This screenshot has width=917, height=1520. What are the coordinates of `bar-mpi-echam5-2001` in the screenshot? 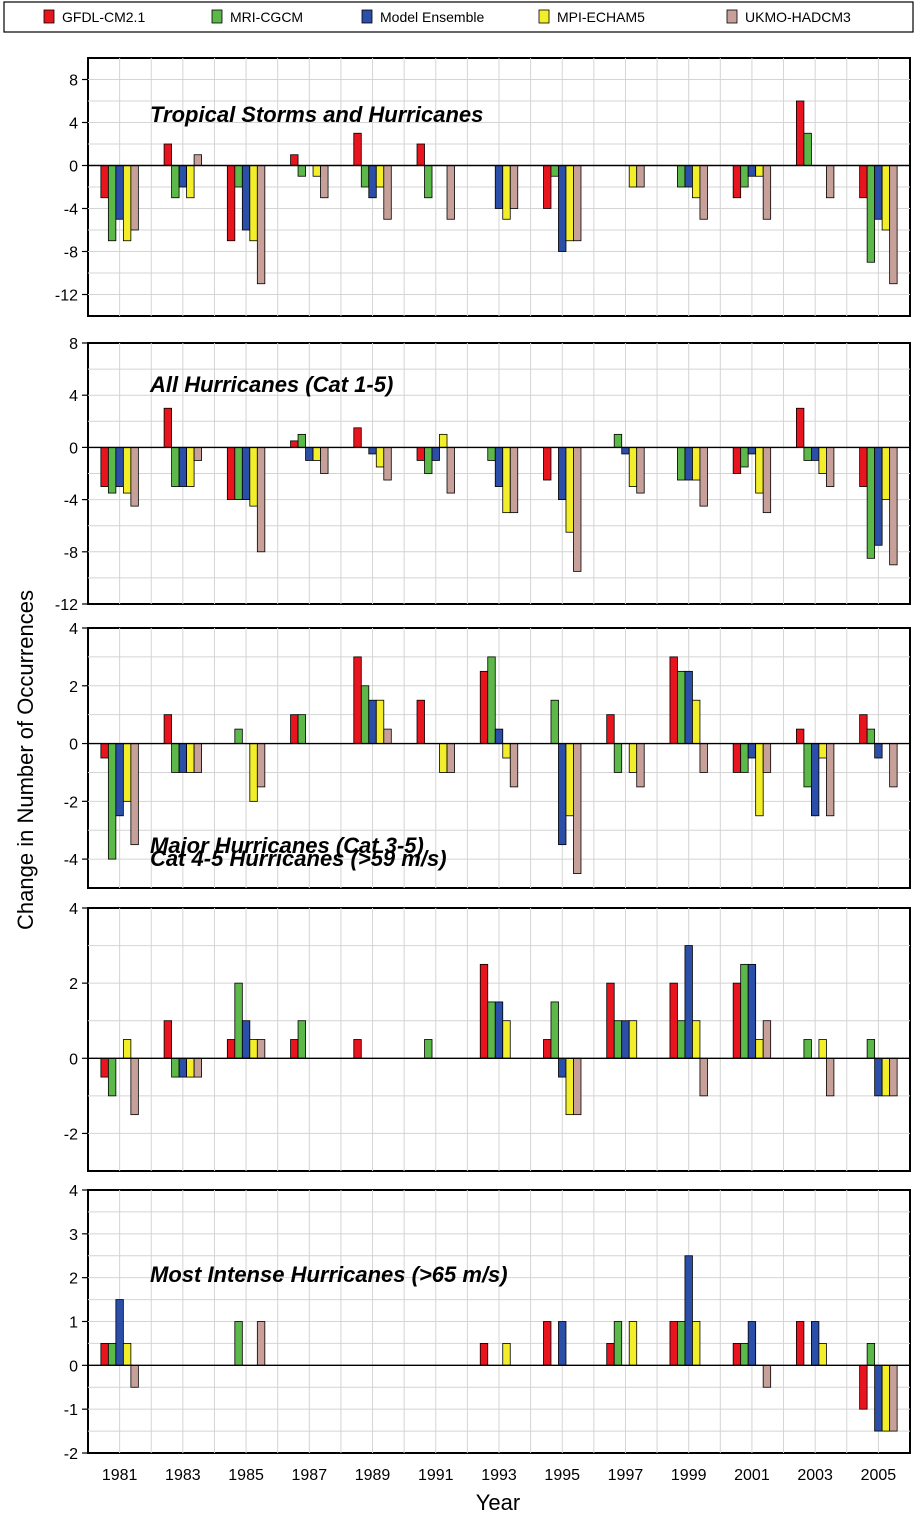 It's located at (759, 171).